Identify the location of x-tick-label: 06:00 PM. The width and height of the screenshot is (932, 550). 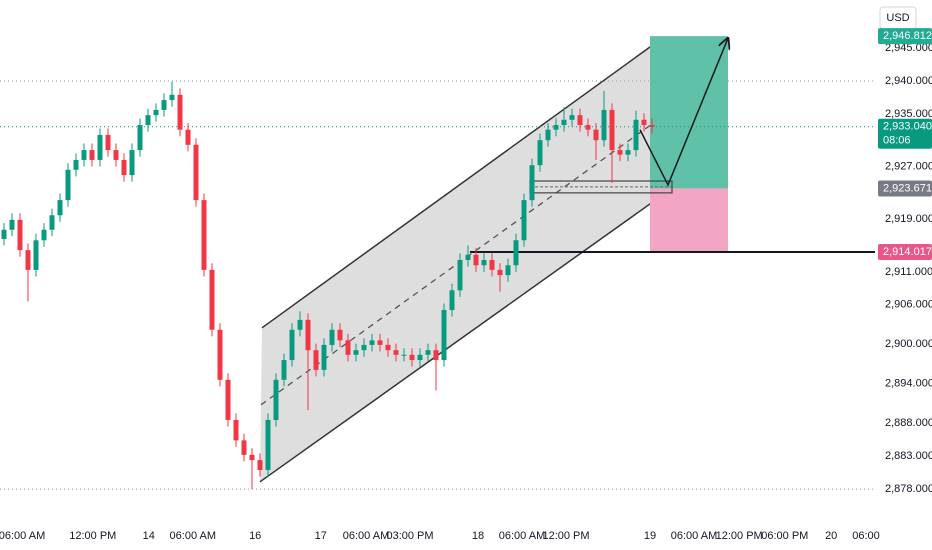
(784, 536).